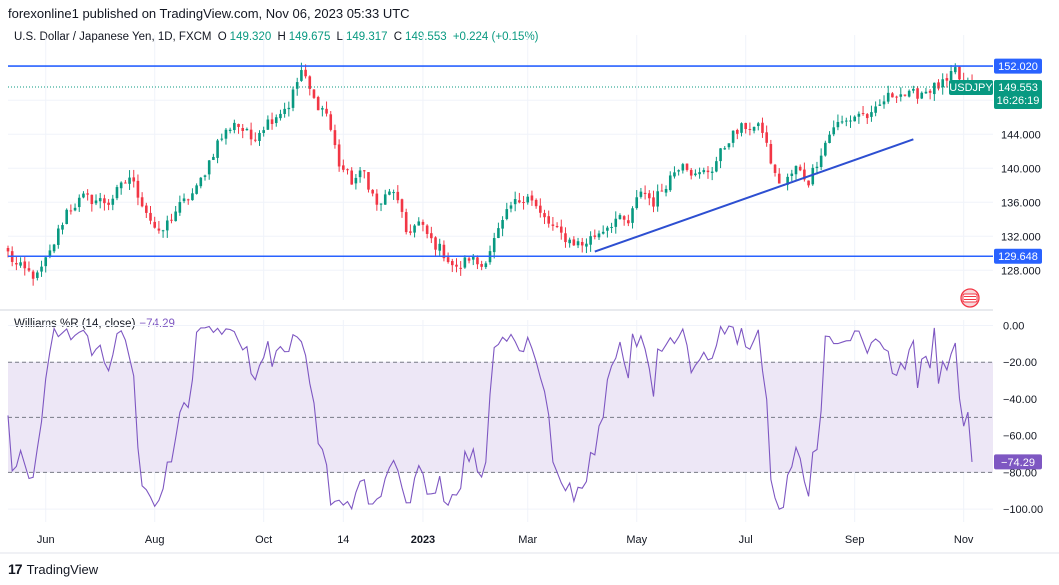 This screenshot has width=1059, height=585. Describe the element at coordinates (1021, 135) in the screenshot. I see `price-tick-label: 144.000` at that location.